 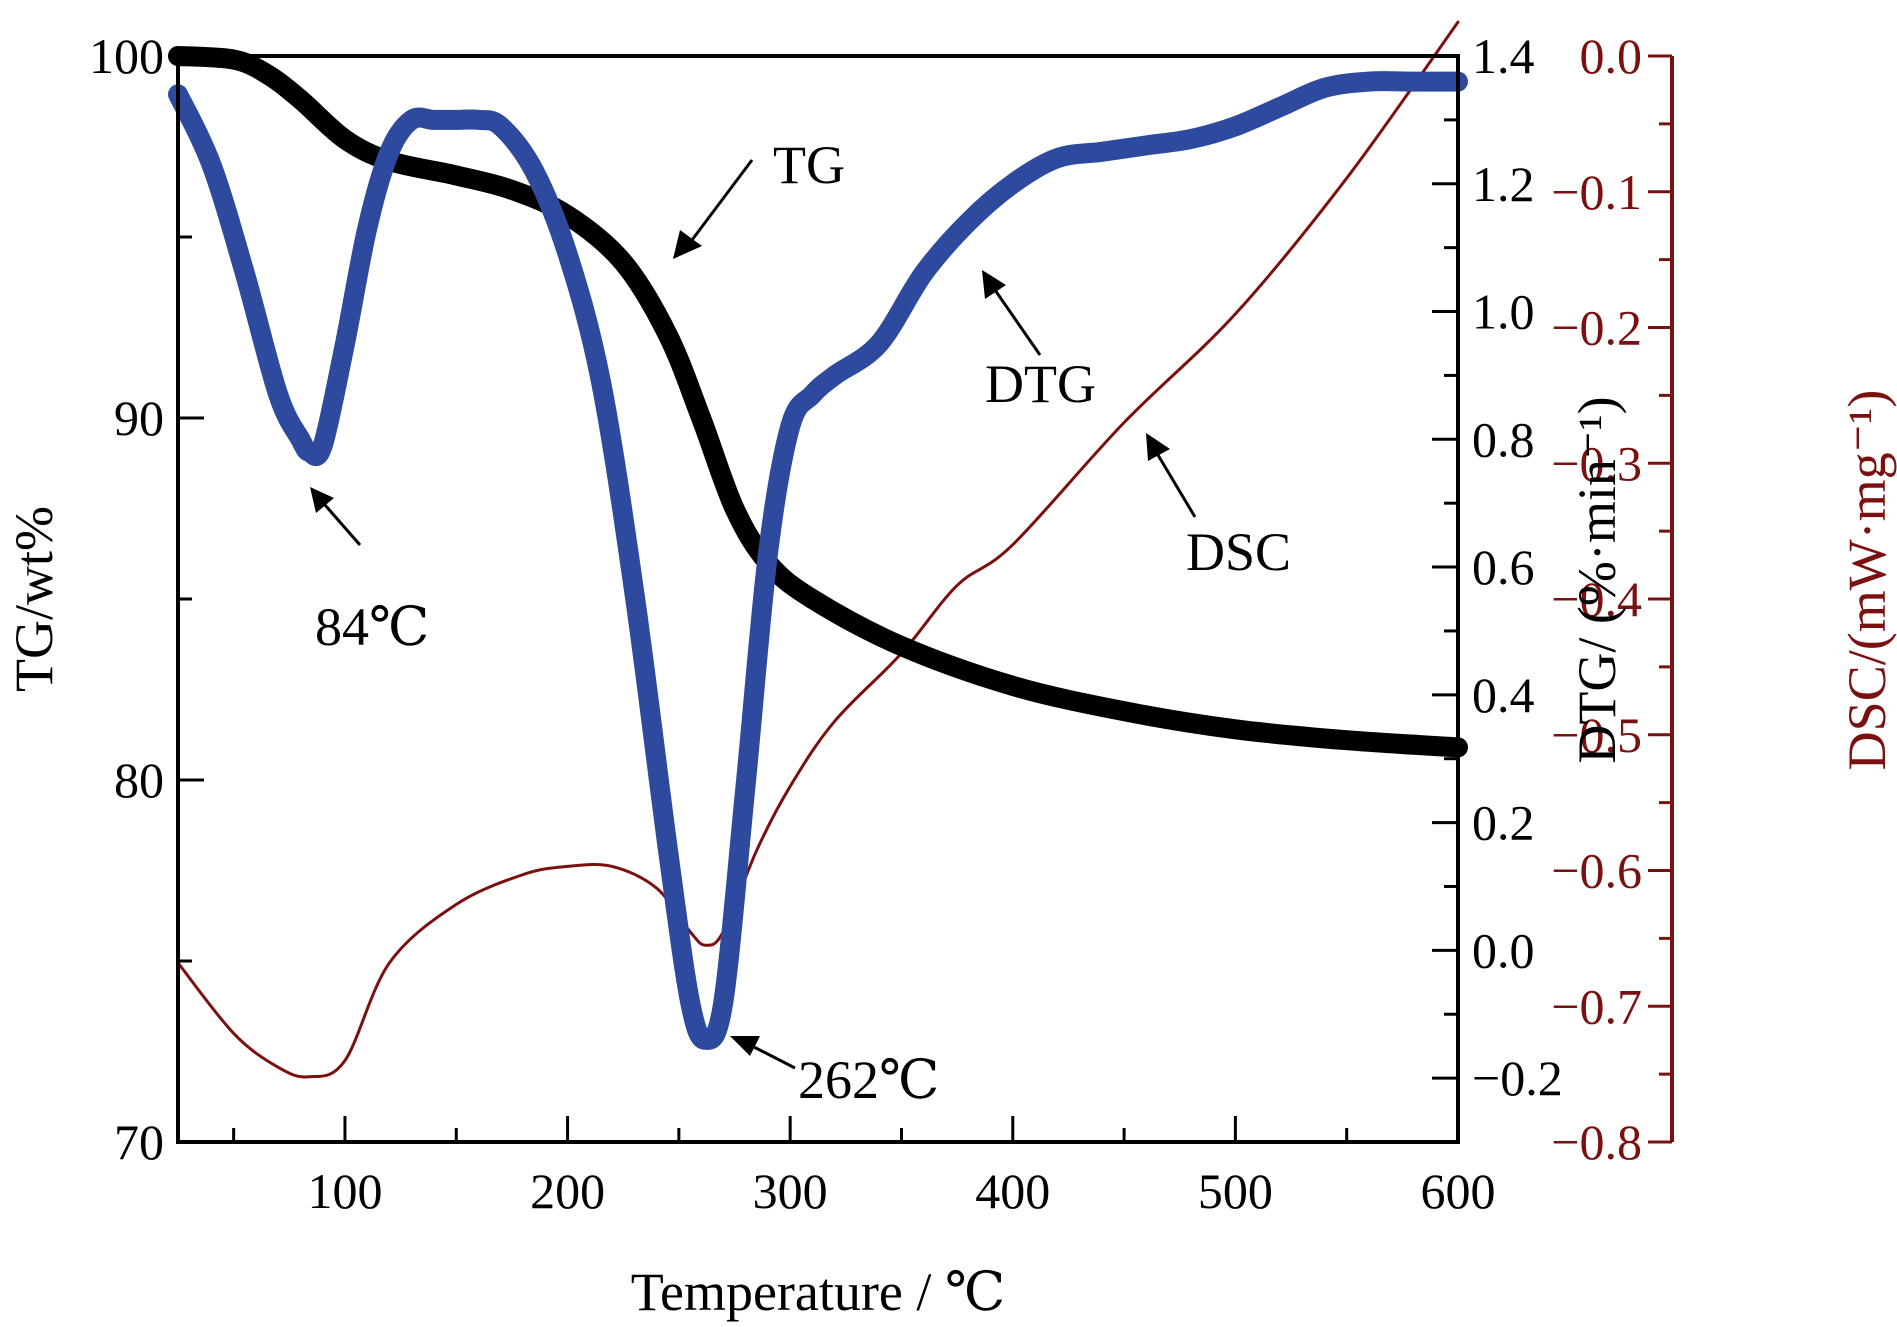 What do you see at coordinates (126, 56) in the screenshot?
I see `tg-tick-label: 100` at bounding box center [126, 56].